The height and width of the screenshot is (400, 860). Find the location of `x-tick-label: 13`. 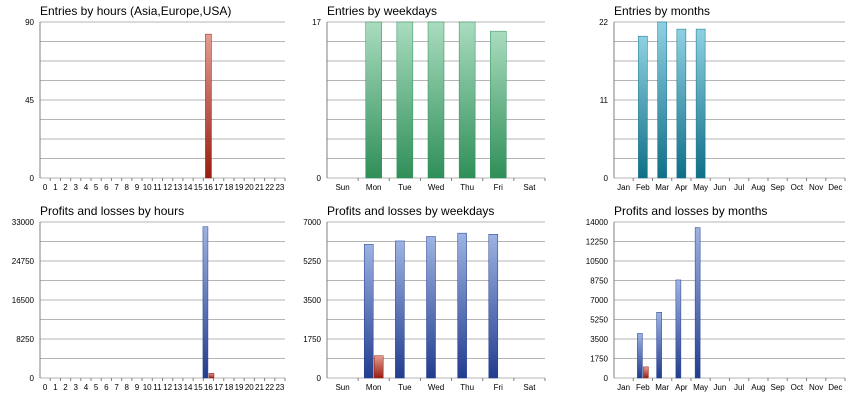

x-tick-label: 13 is located at coordinates (177, 387).